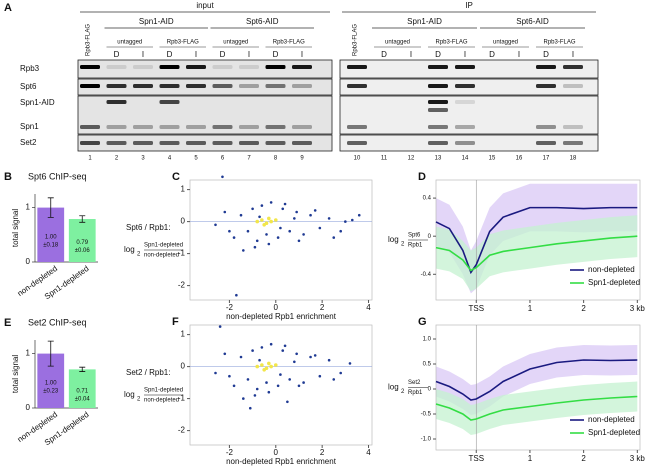 The image size is (652, 474). I want to click on panel-letter: G, so click(422, 322).